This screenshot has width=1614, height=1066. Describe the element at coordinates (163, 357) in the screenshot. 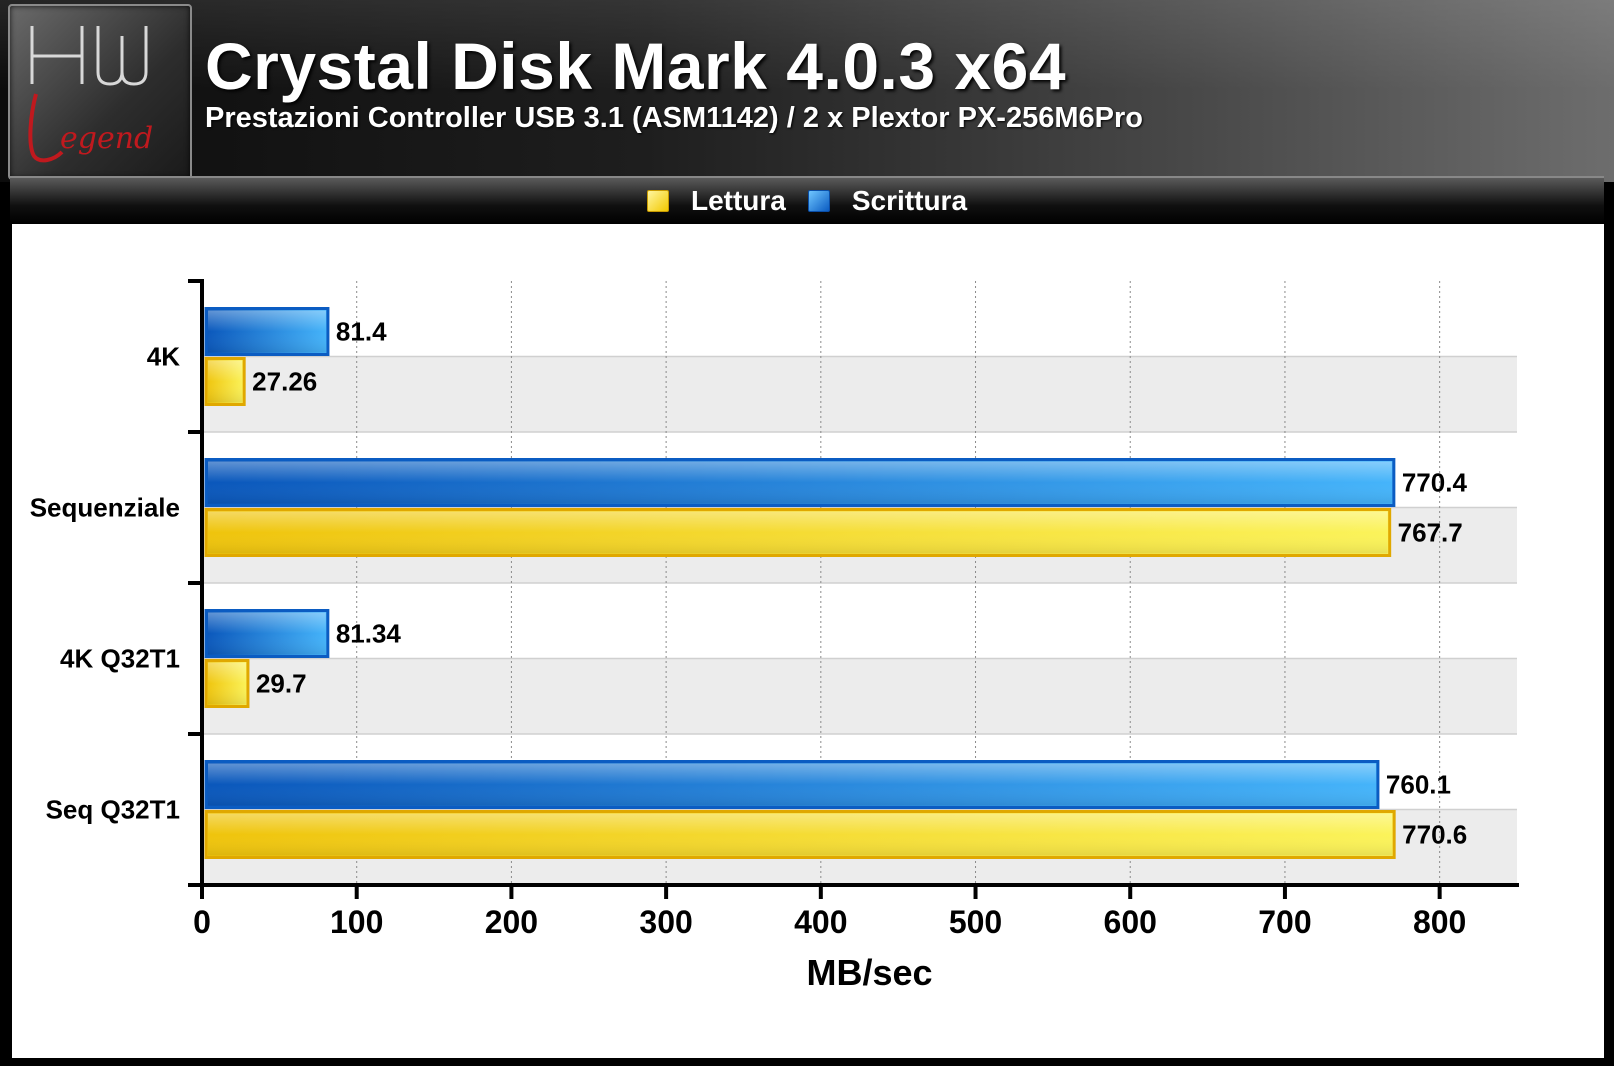

I see `category-label: 4K` at that location.